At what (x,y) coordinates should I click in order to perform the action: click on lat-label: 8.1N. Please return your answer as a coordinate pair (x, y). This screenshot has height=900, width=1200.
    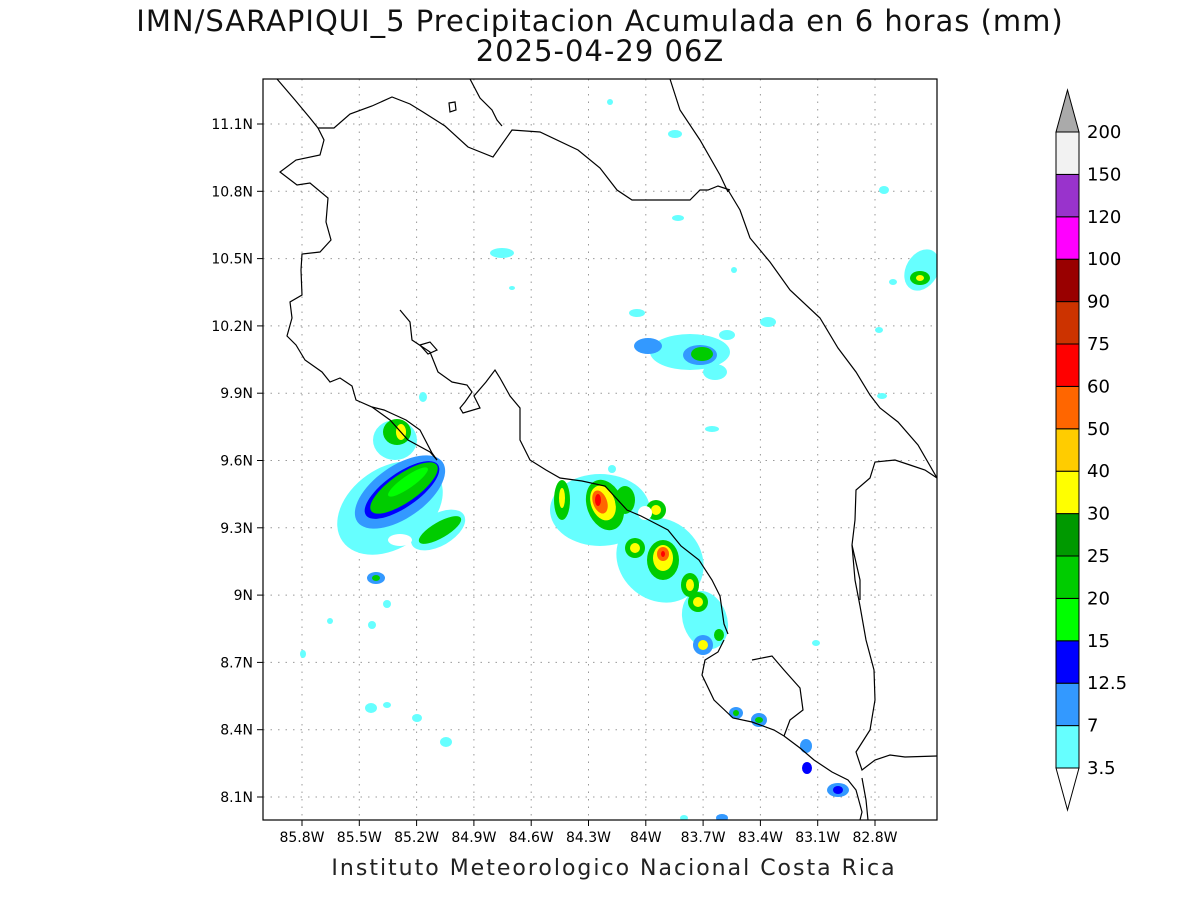
    Looking at the image, I should click on (236, 798).